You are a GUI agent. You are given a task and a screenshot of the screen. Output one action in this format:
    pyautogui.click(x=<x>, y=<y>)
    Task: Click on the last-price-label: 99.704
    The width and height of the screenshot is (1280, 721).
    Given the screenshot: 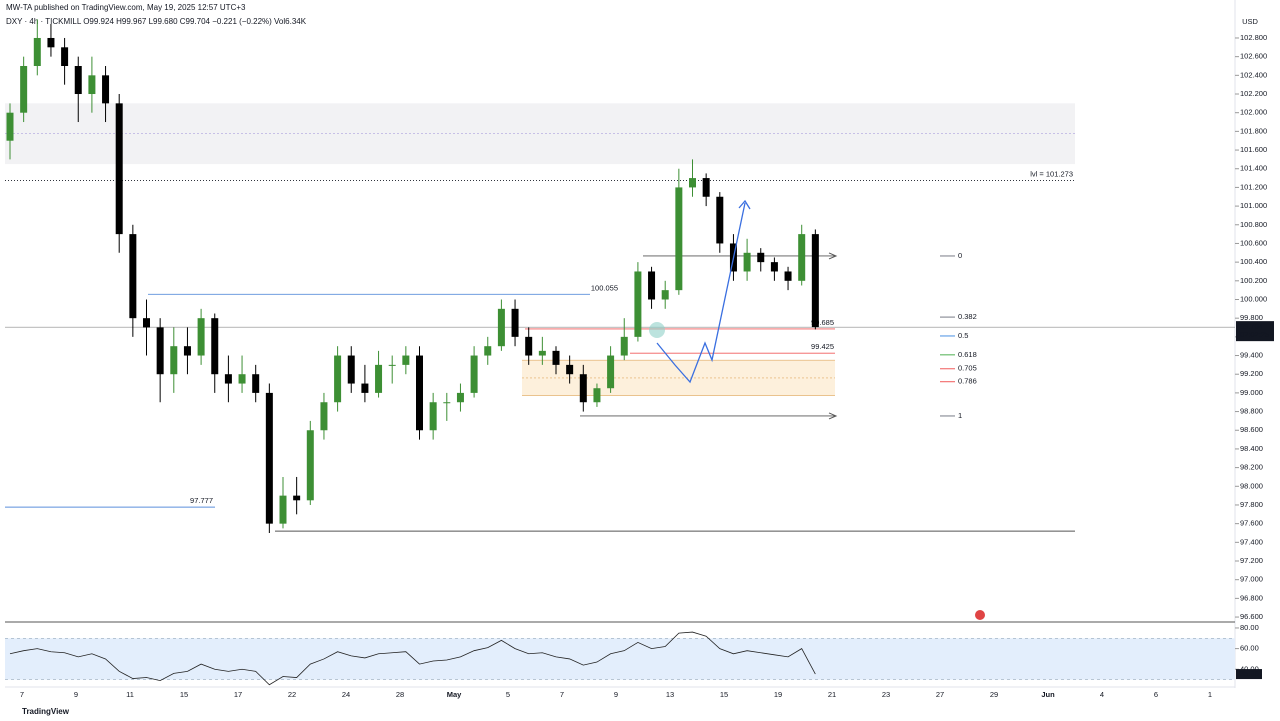 What is the action you would take?
    pyautogui.click(x=1251, y=326)
    